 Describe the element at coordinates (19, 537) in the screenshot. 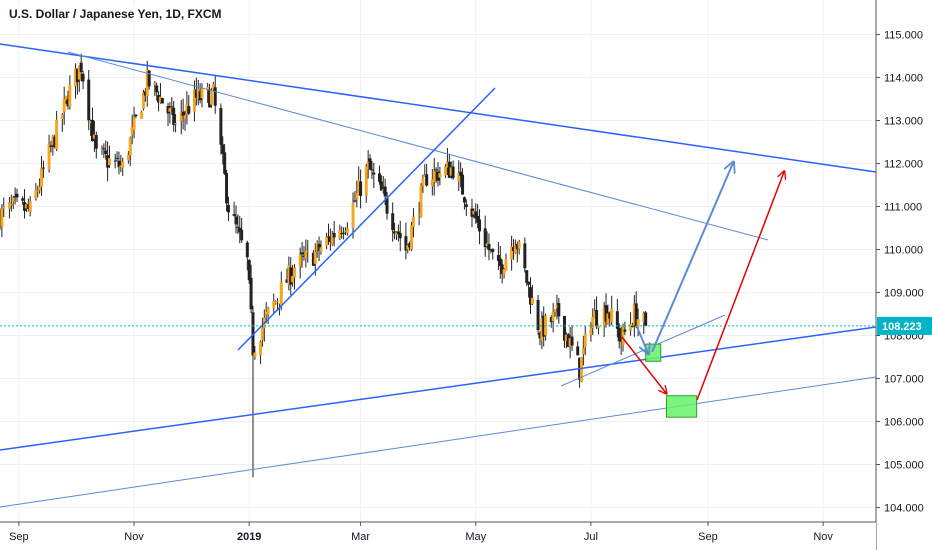

I see `time-axis-label: Sep` at that location.